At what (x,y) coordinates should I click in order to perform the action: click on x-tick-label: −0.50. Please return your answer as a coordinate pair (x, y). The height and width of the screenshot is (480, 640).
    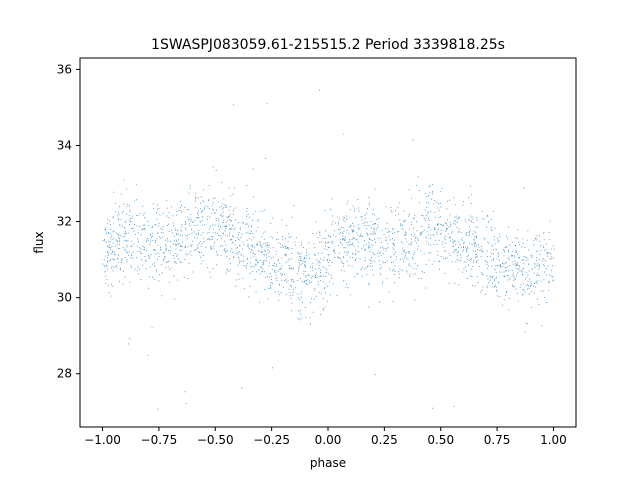
    Looking at the image, I should click on (215, 440).